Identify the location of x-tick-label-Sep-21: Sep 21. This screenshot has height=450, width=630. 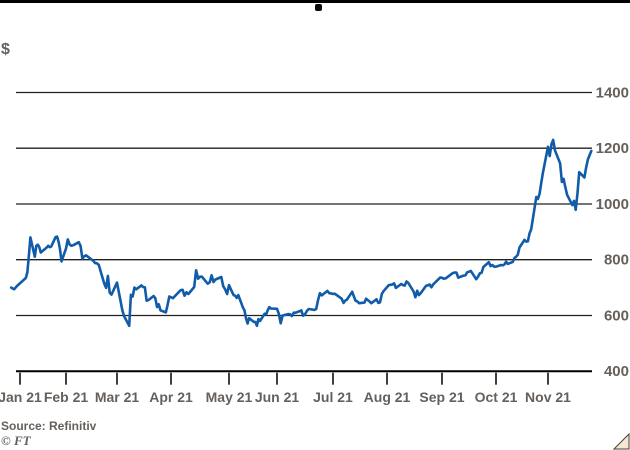
(441, 397).